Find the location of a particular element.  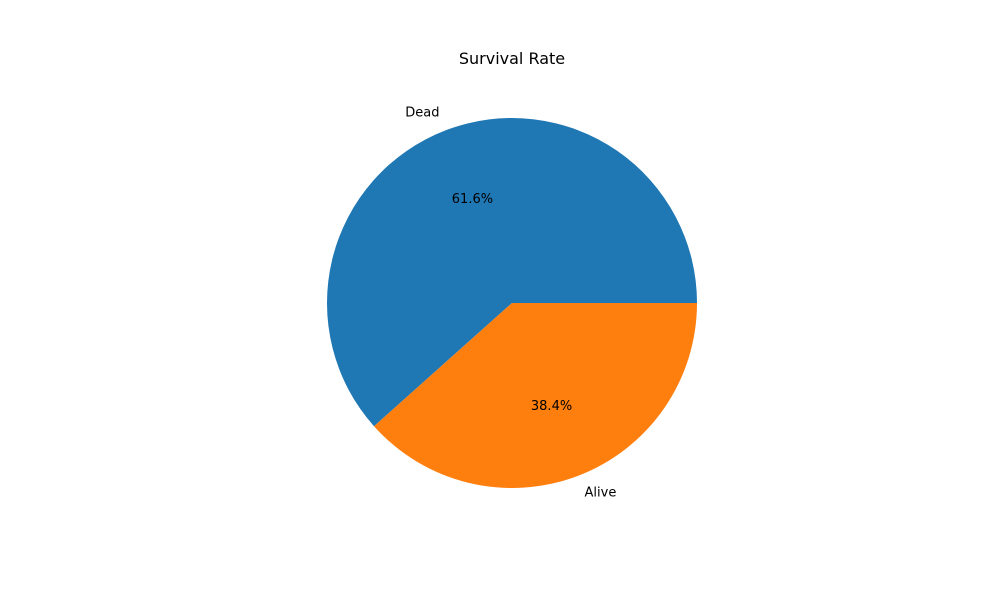

pie-slice-alive is located at coordinates (535, 396).